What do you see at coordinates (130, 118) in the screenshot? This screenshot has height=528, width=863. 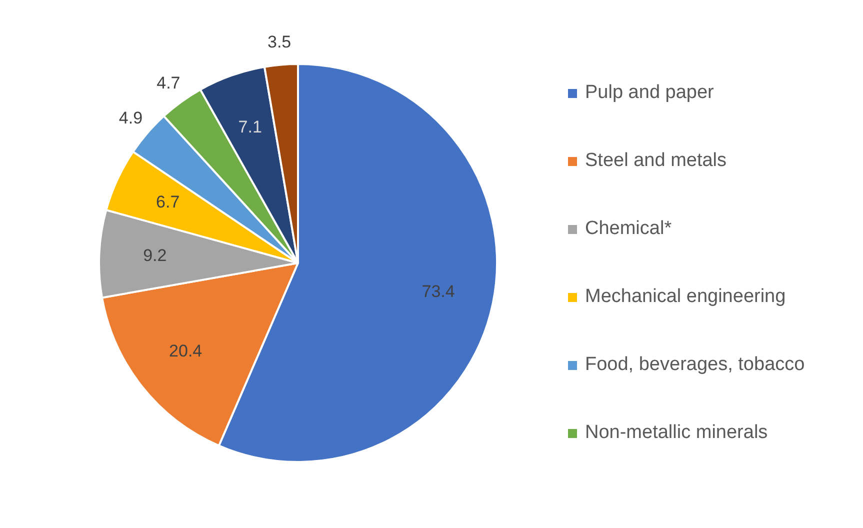 I see `data-label: 4.9` at bounding box center [130, 118].